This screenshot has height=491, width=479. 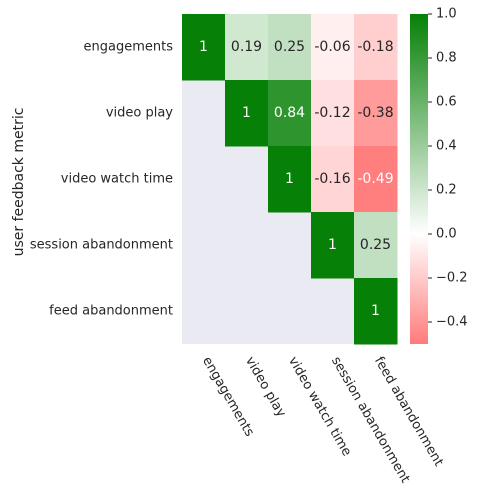 What do you see at coordinates (448, 168) in the screenshot?
I see `colorbar-ticks: 1.0 0.8 0.6 0.4 0.2 0.0 −0.2 −0.4` at bounding box center [448, 168].